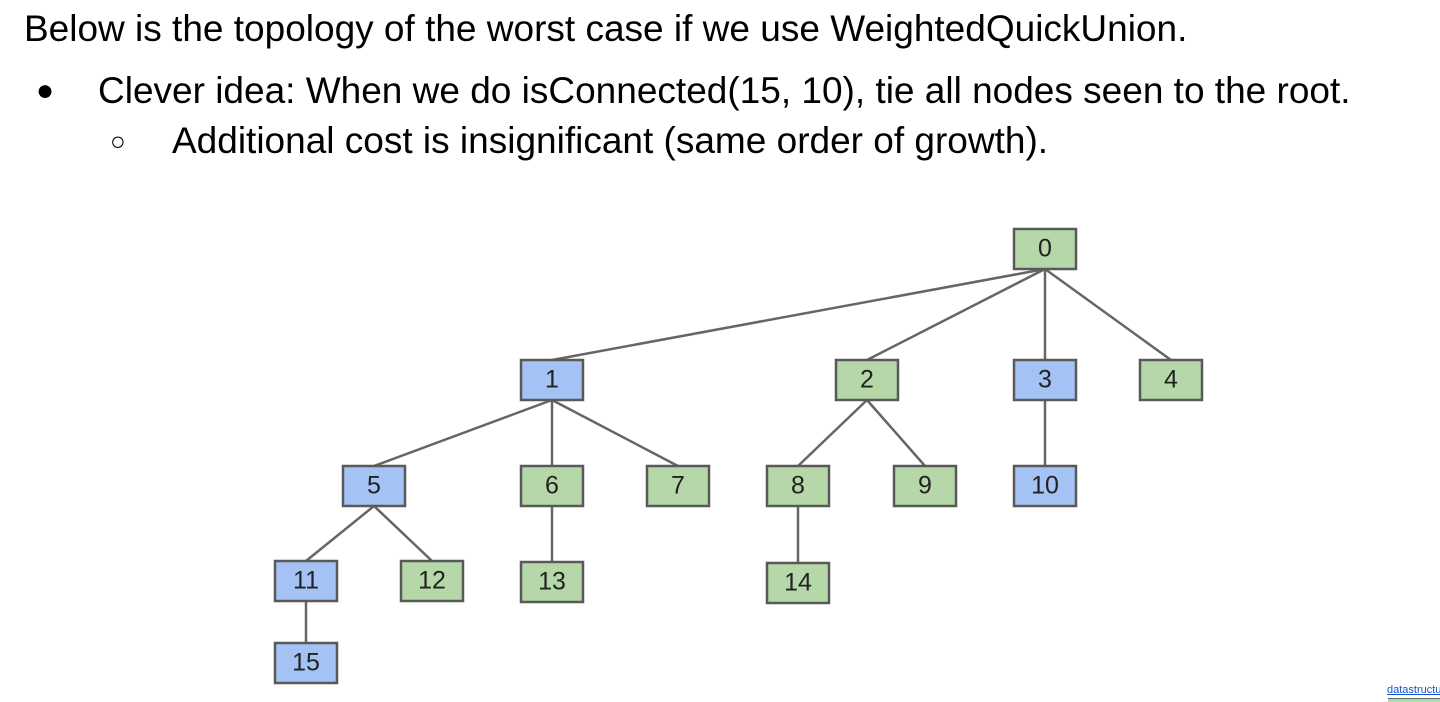  I want to click on footer-thumbnail, so click(1414, 700).